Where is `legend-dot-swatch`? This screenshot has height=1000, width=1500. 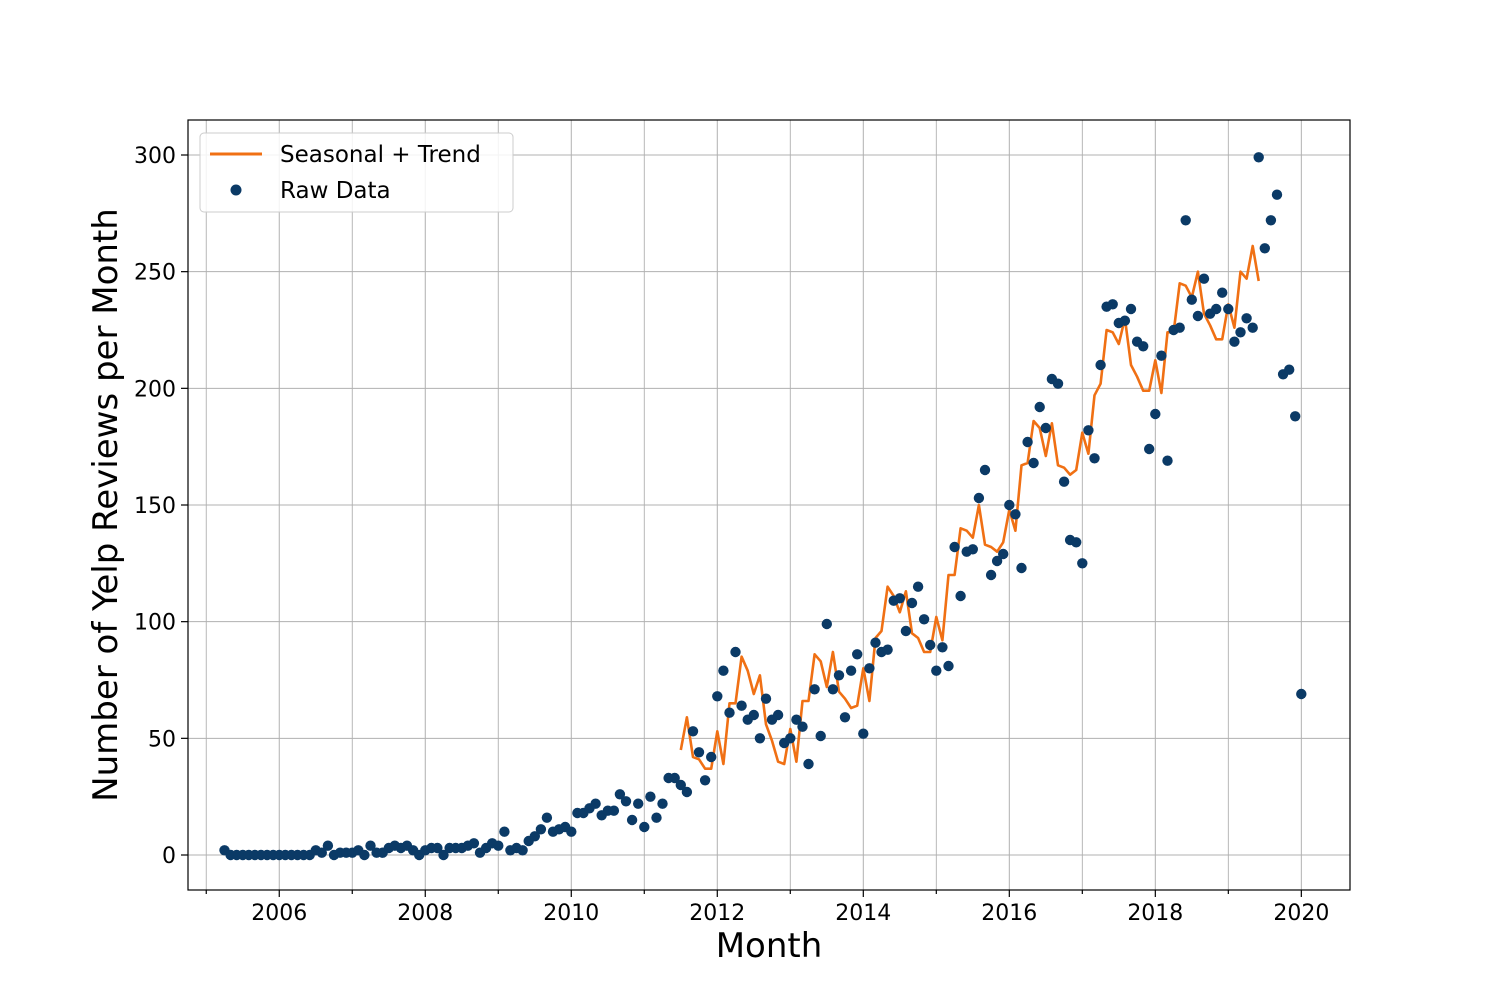
legend-dot-swatch is located at coordinates (236, 190).